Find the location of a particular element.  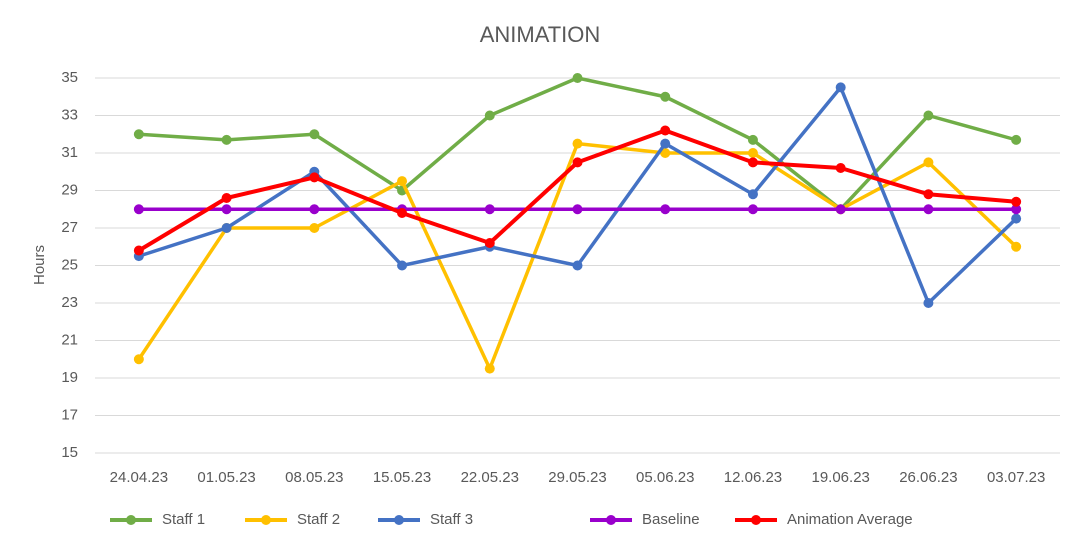

chart-title: ANIMATION is located at coordinates (540, 34).